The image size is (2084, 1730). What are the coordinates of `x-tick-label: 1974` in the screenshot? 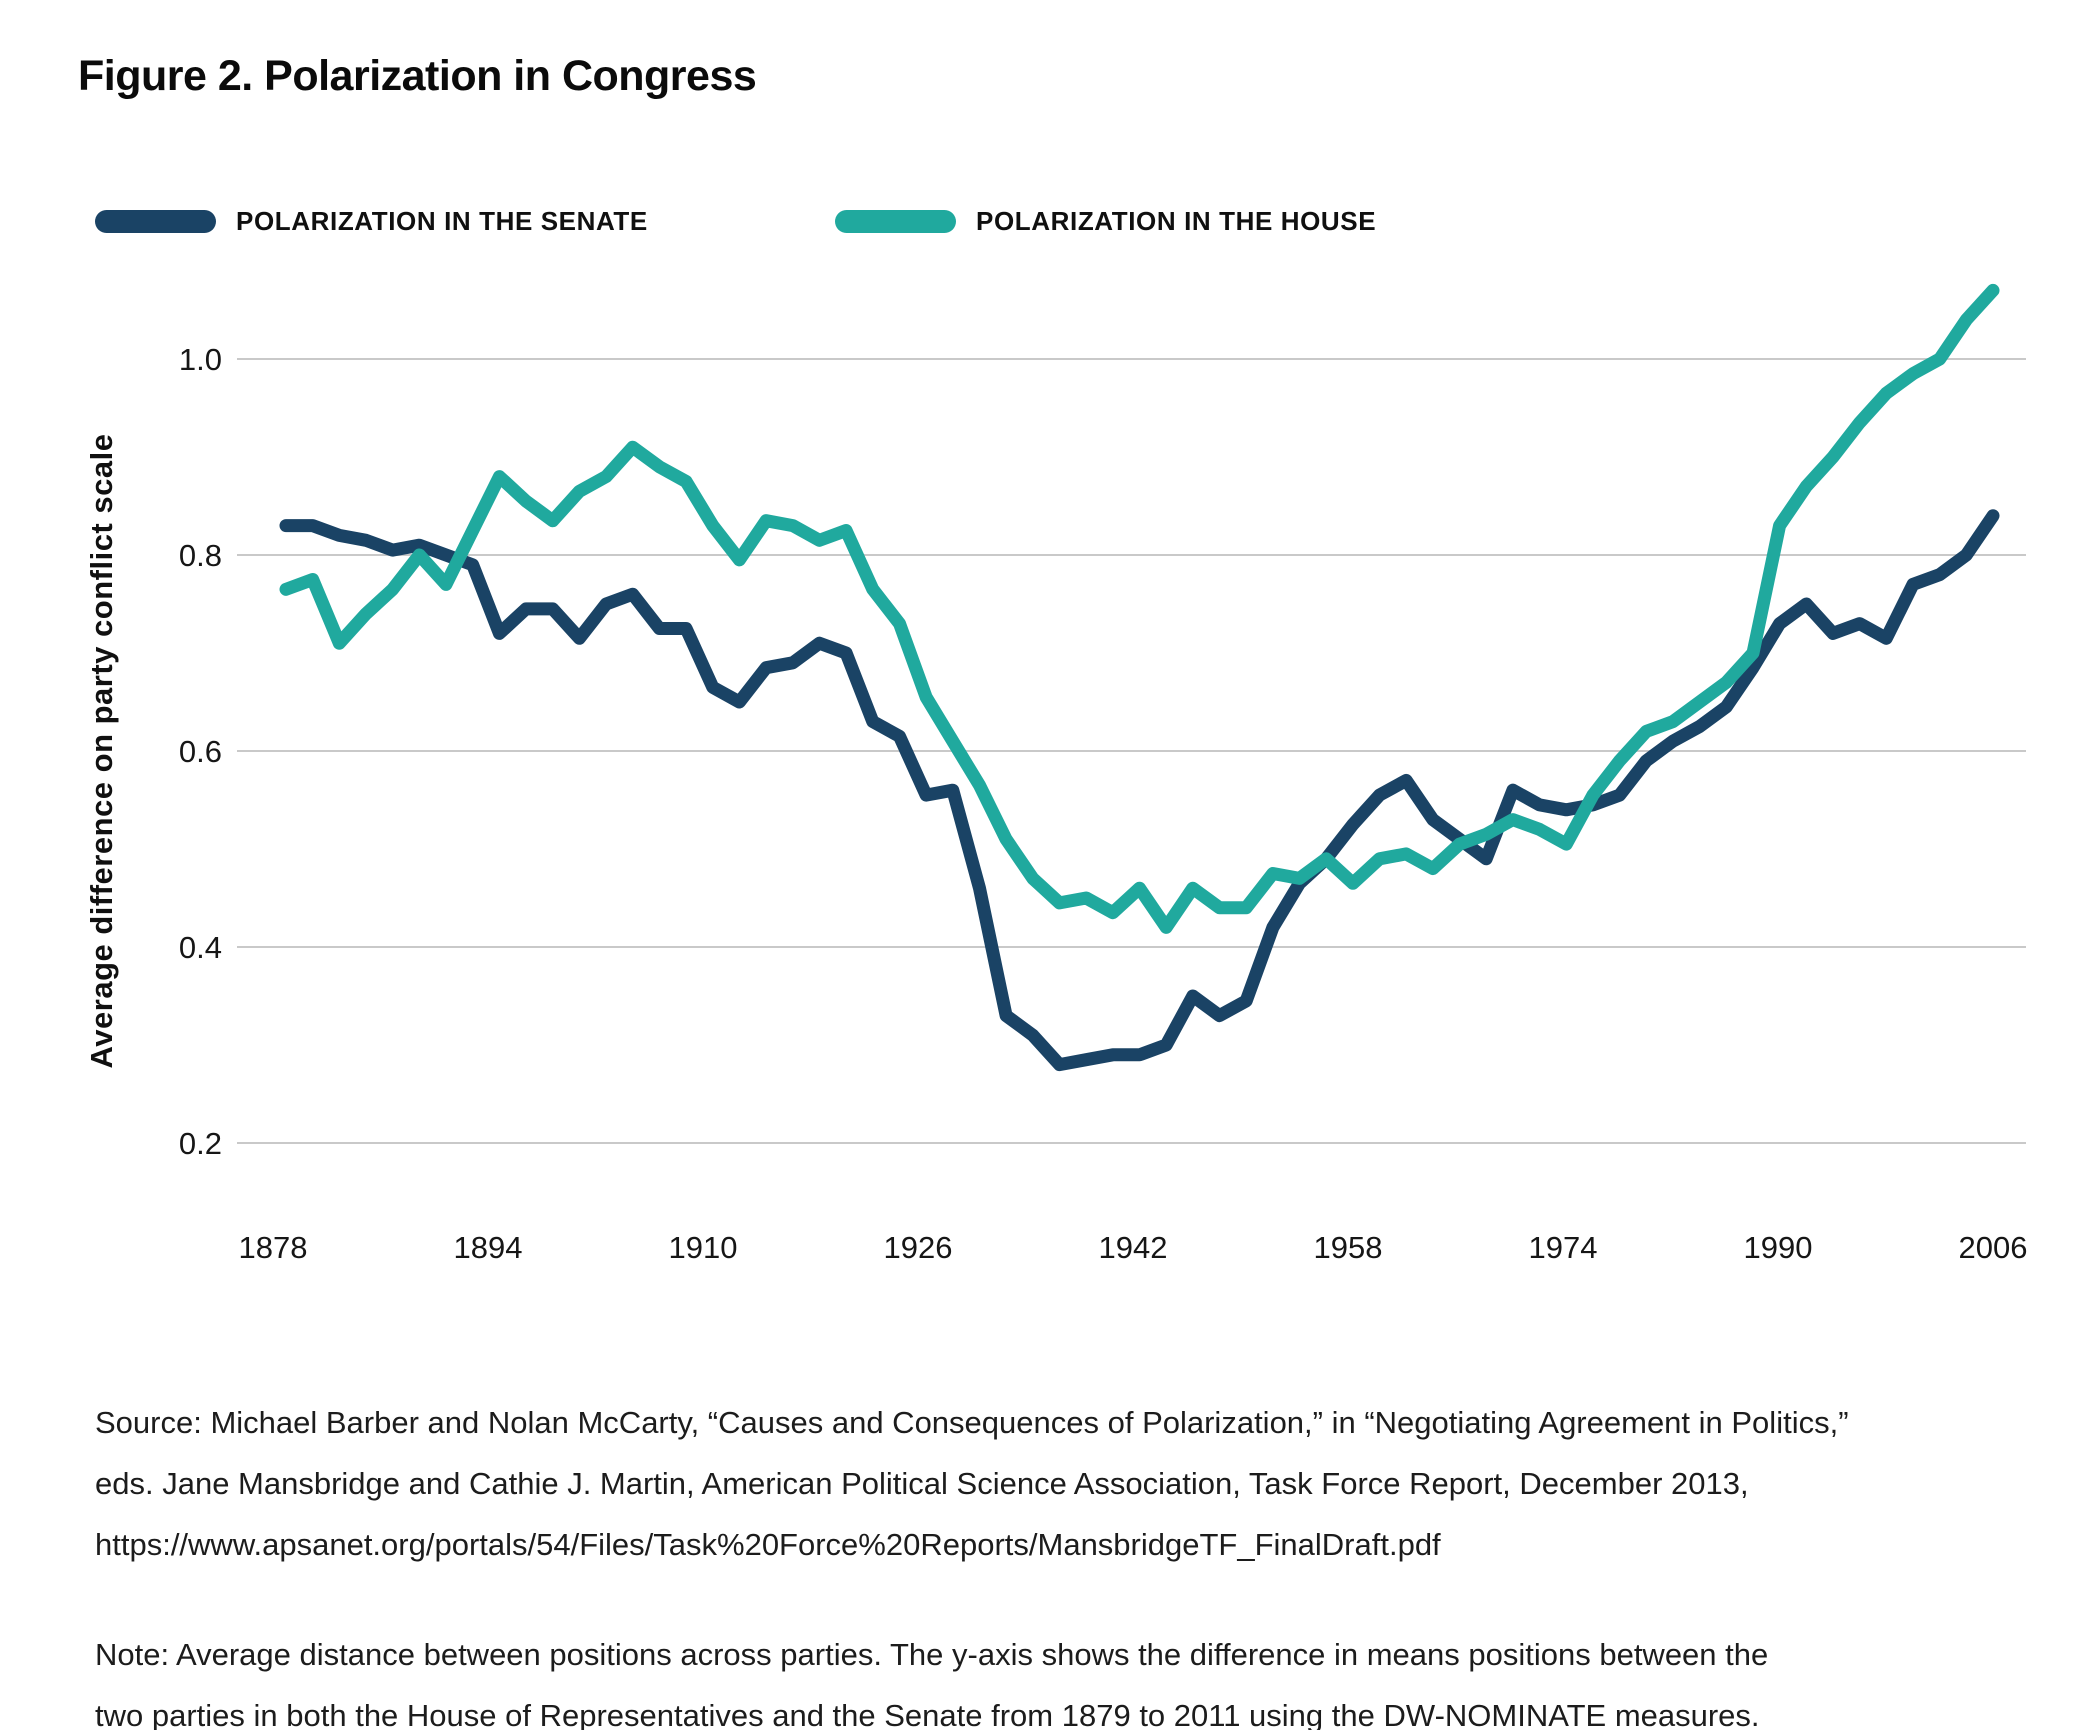 It's located at (1563, 1247).